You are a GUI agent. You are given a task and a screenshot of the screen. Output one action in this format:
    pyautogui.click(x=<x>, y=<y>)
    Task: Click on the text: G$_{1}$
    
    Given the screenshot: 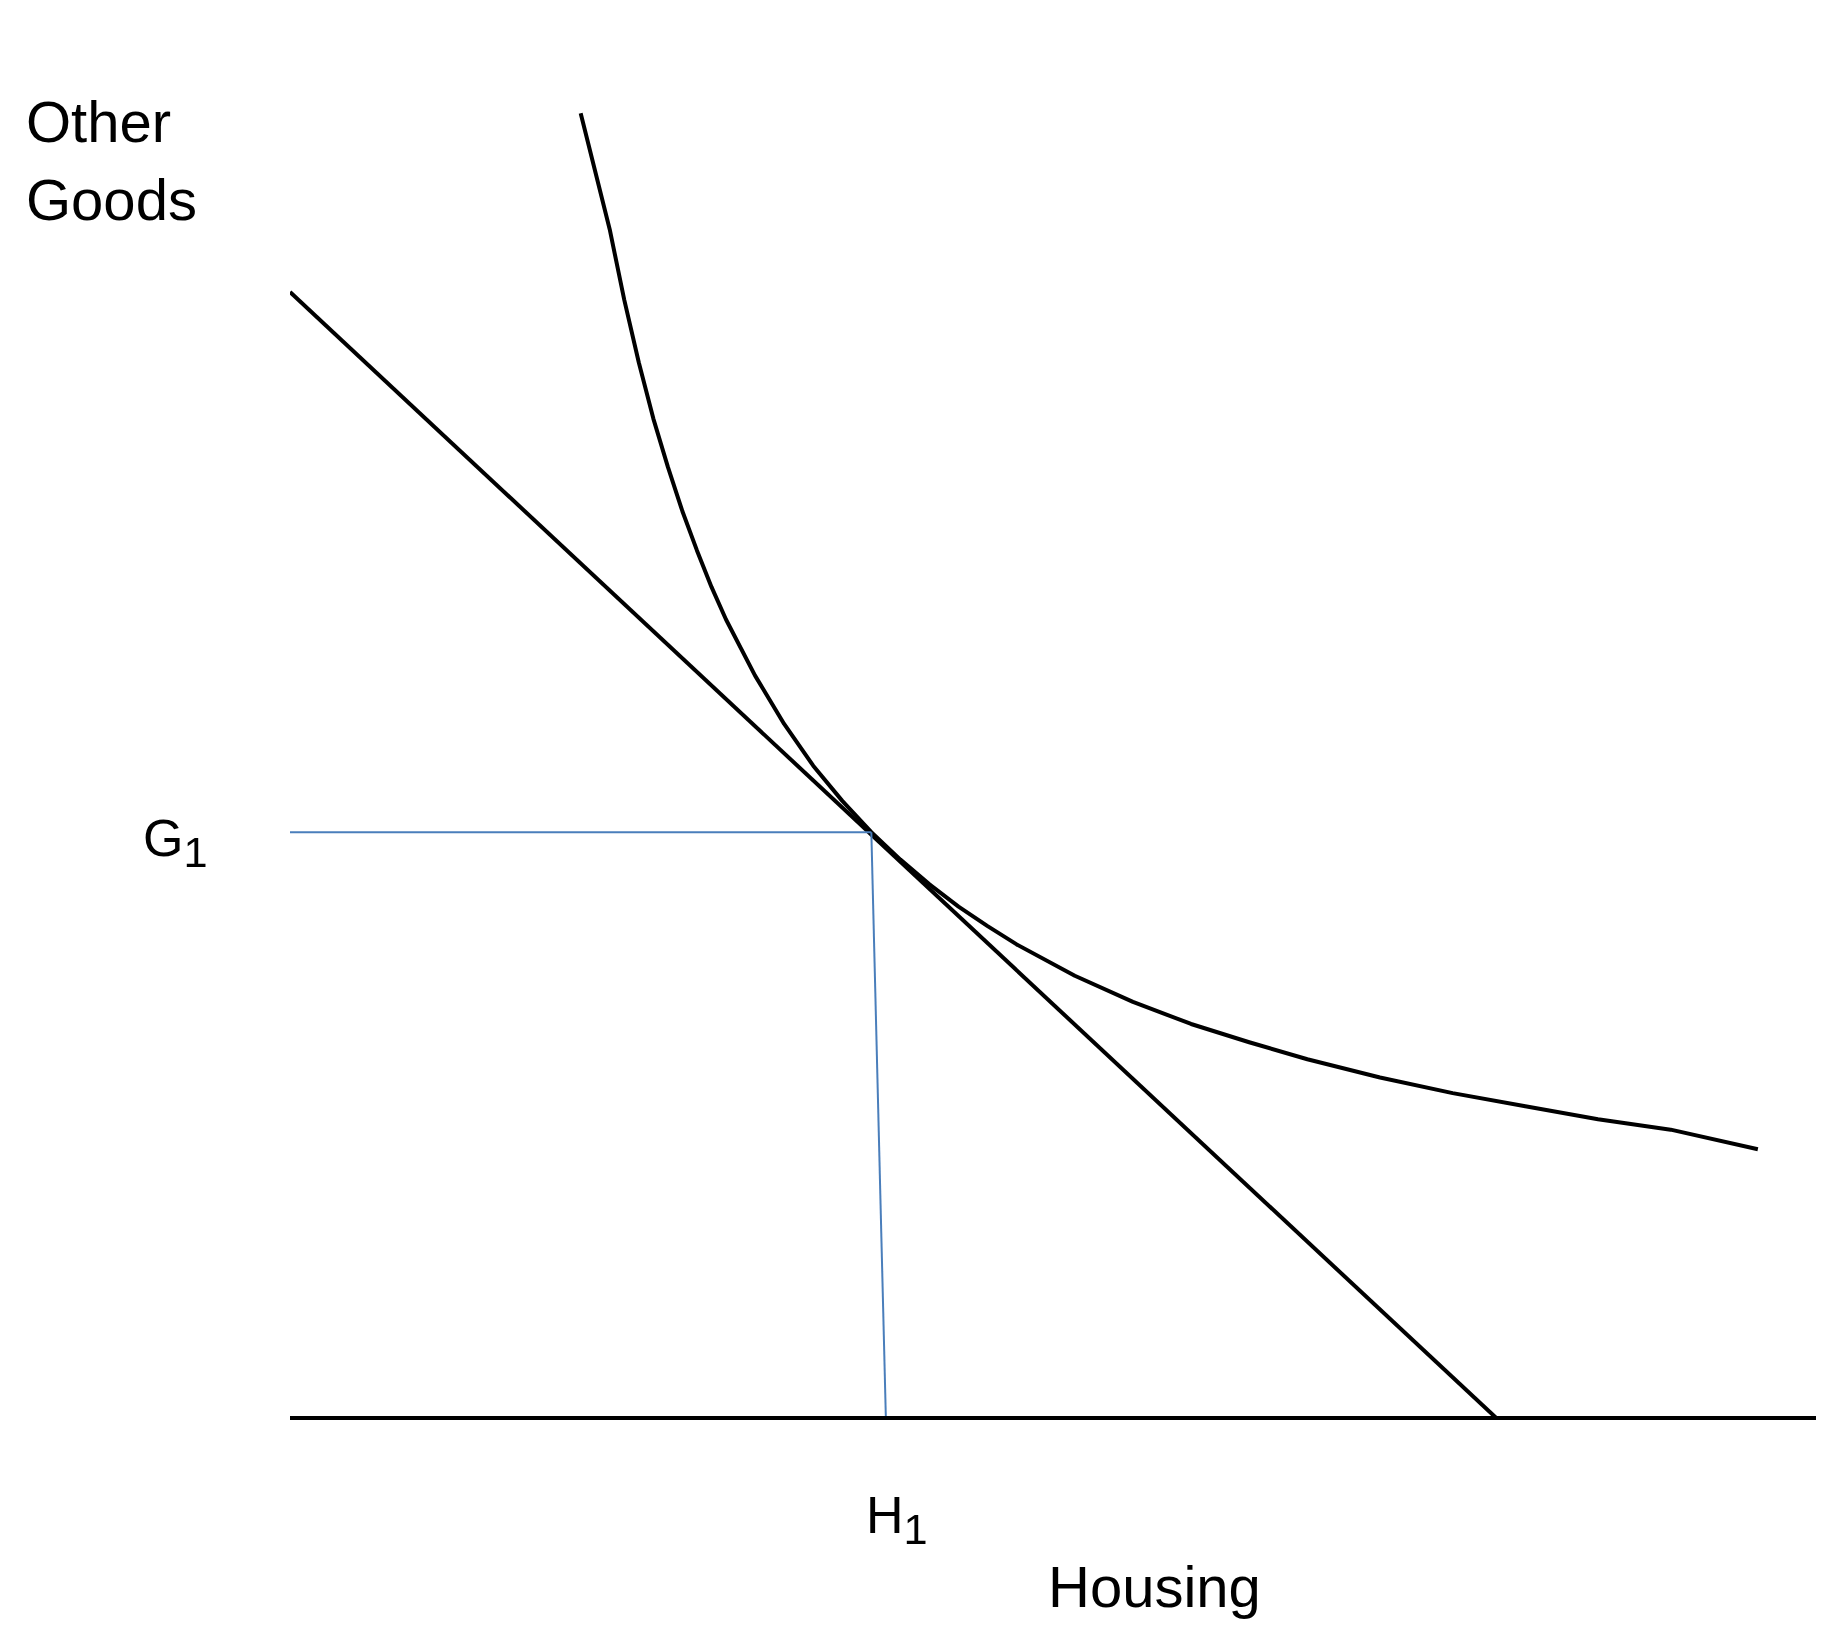 What is the action you would take?
    pyautogui.click(x=175, y=843)
    